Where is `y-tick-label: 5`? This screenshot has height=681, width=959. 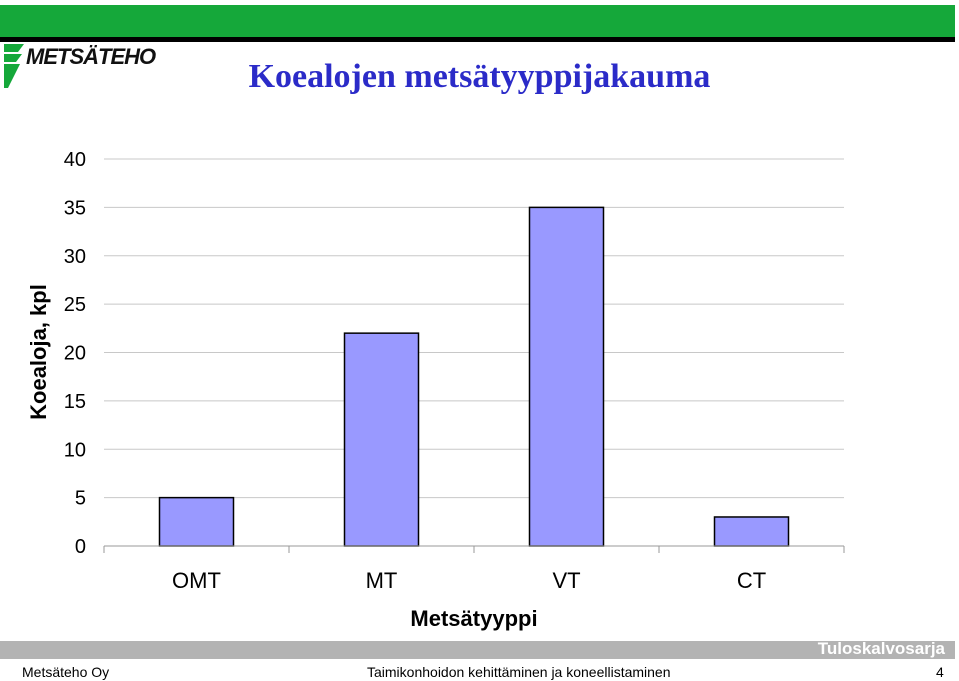
y-tick-label: 5 is located at coordinates (80, 499).